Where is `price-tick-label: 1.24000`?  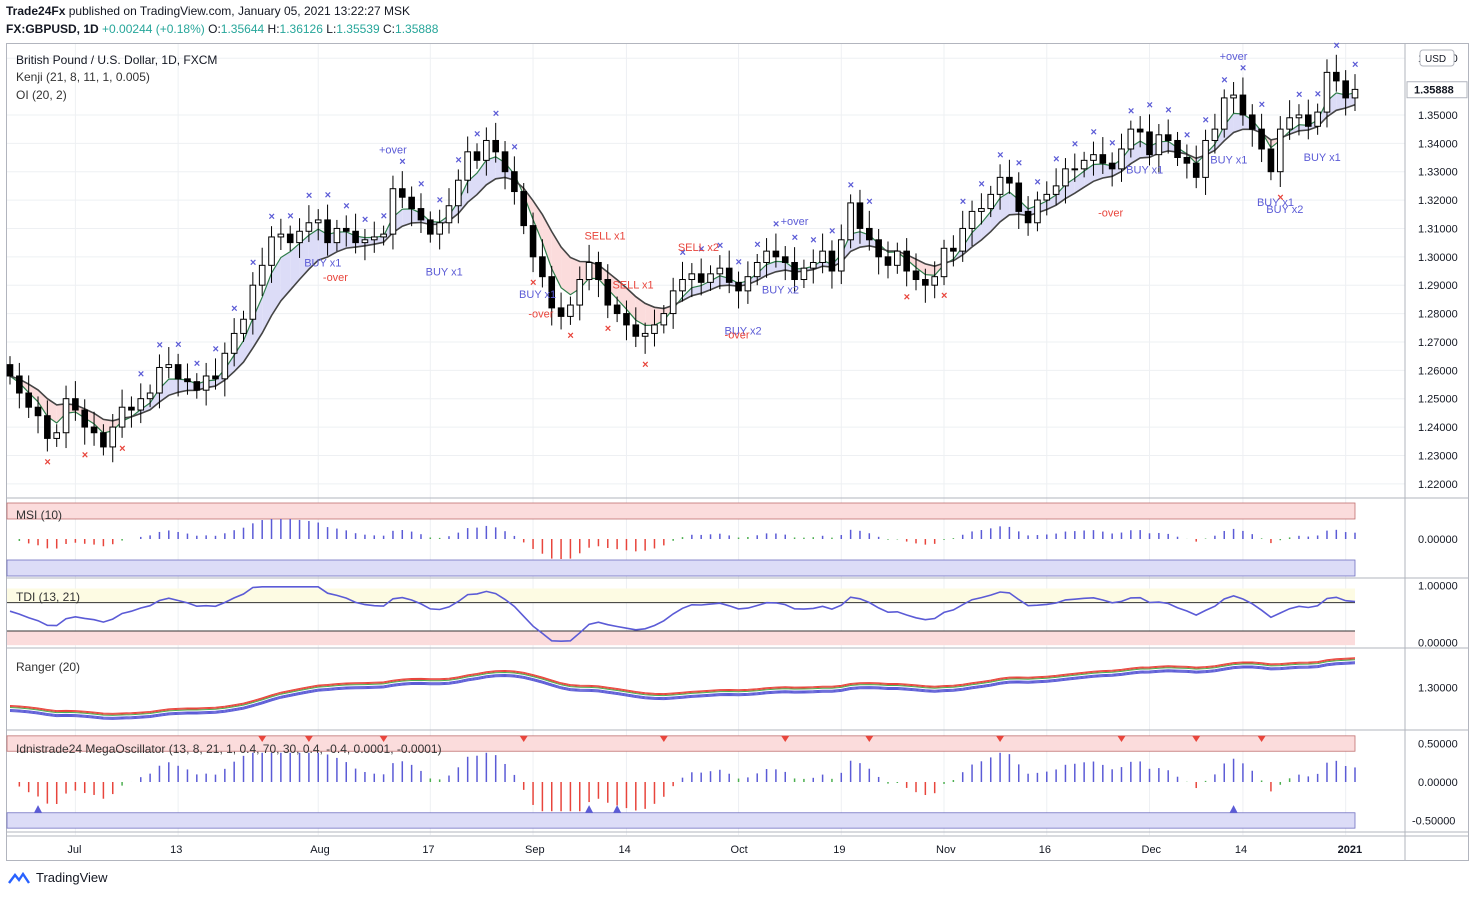
price-tick-label: 1.24000 is located at coordinates (1438, 428).